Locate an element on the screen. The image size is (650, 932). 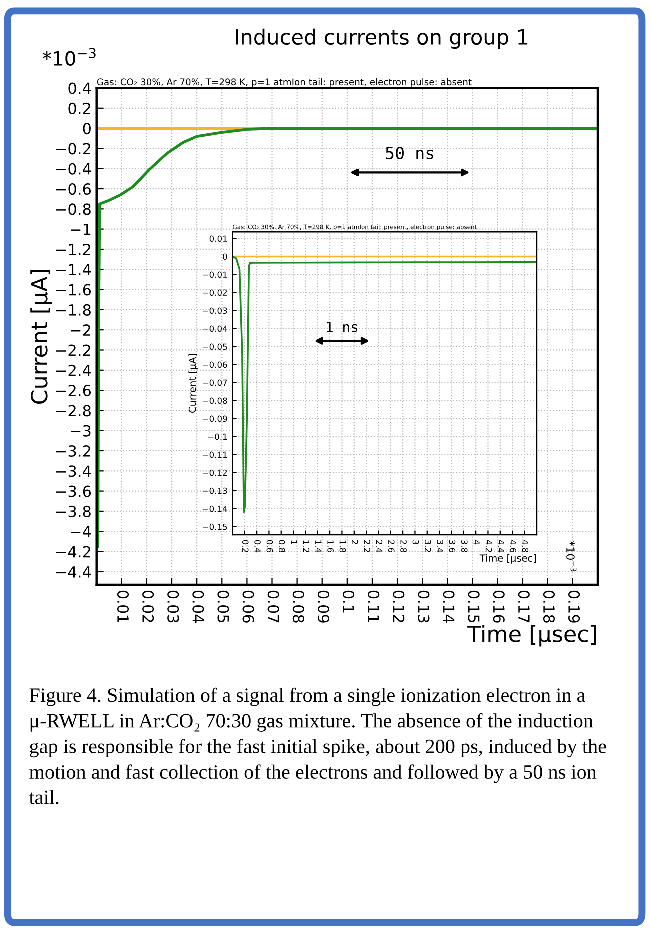
x-tick-label: 0.11 is located at coordinates (374, 606).